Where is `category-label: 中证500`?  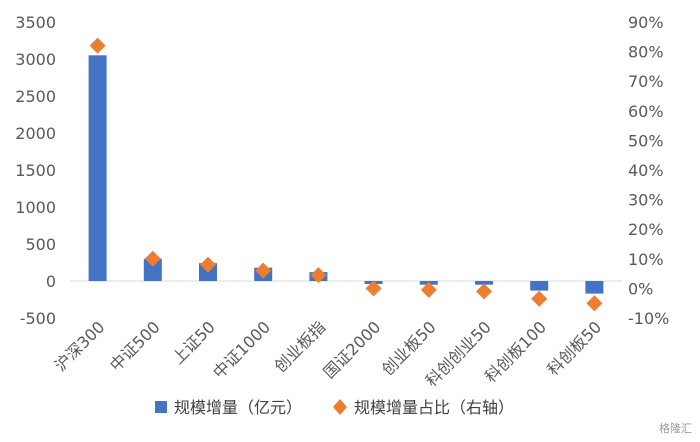
category-label: 中证500 is located at coordinates (135, 346).